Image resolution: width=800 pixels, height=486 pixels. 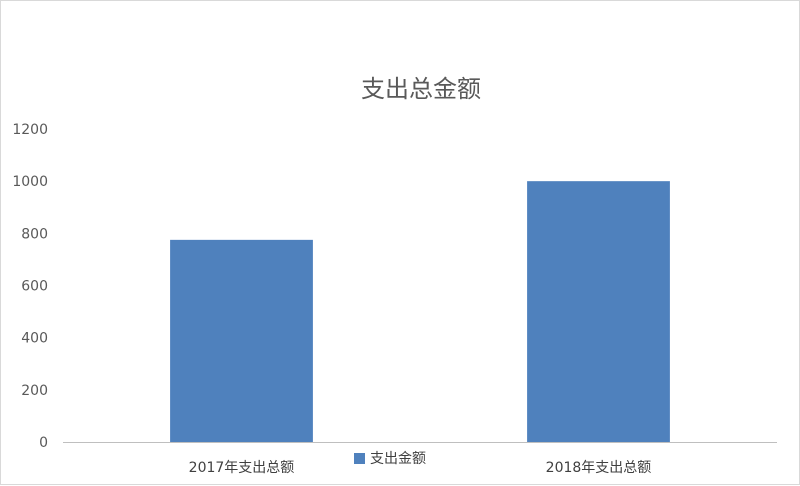 What do you see at coordinates (43, 443) in the screenshot?
I see `y-tick-label: 0` at bounding box center [43, 443].